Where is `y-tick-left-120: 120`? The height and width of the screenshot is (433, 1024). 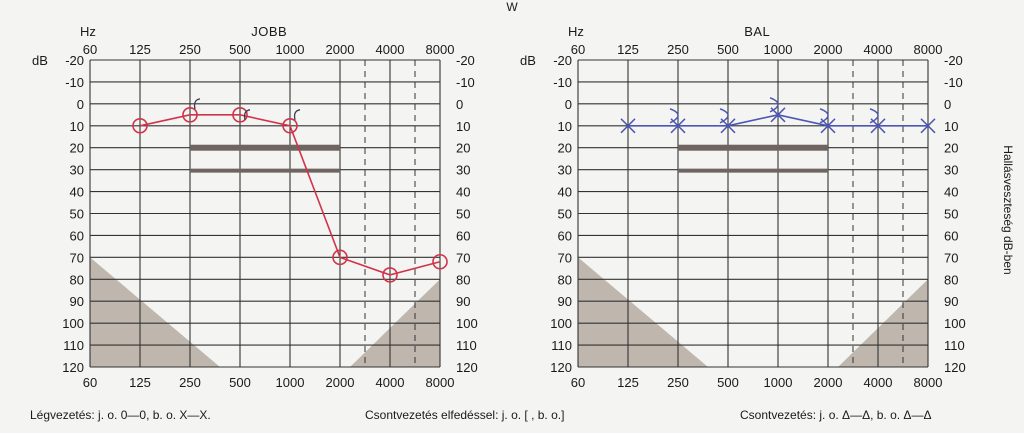
y-tick-left-120: 120 is located at coordinates (73, 367).